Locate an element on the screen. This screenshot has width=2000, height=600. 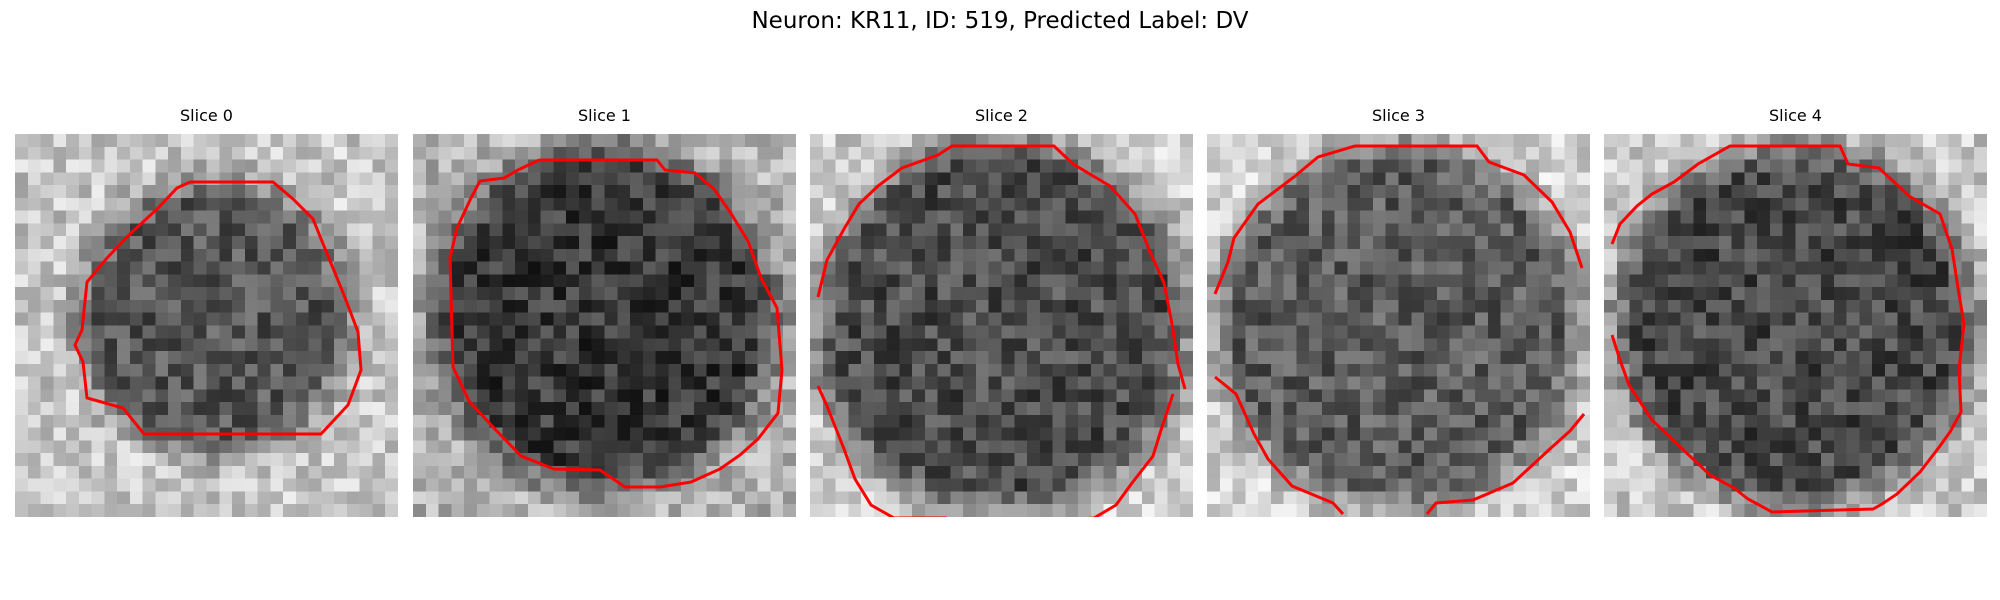
slice-panel-1: Slice 1 is located at coordinates (604, 311).